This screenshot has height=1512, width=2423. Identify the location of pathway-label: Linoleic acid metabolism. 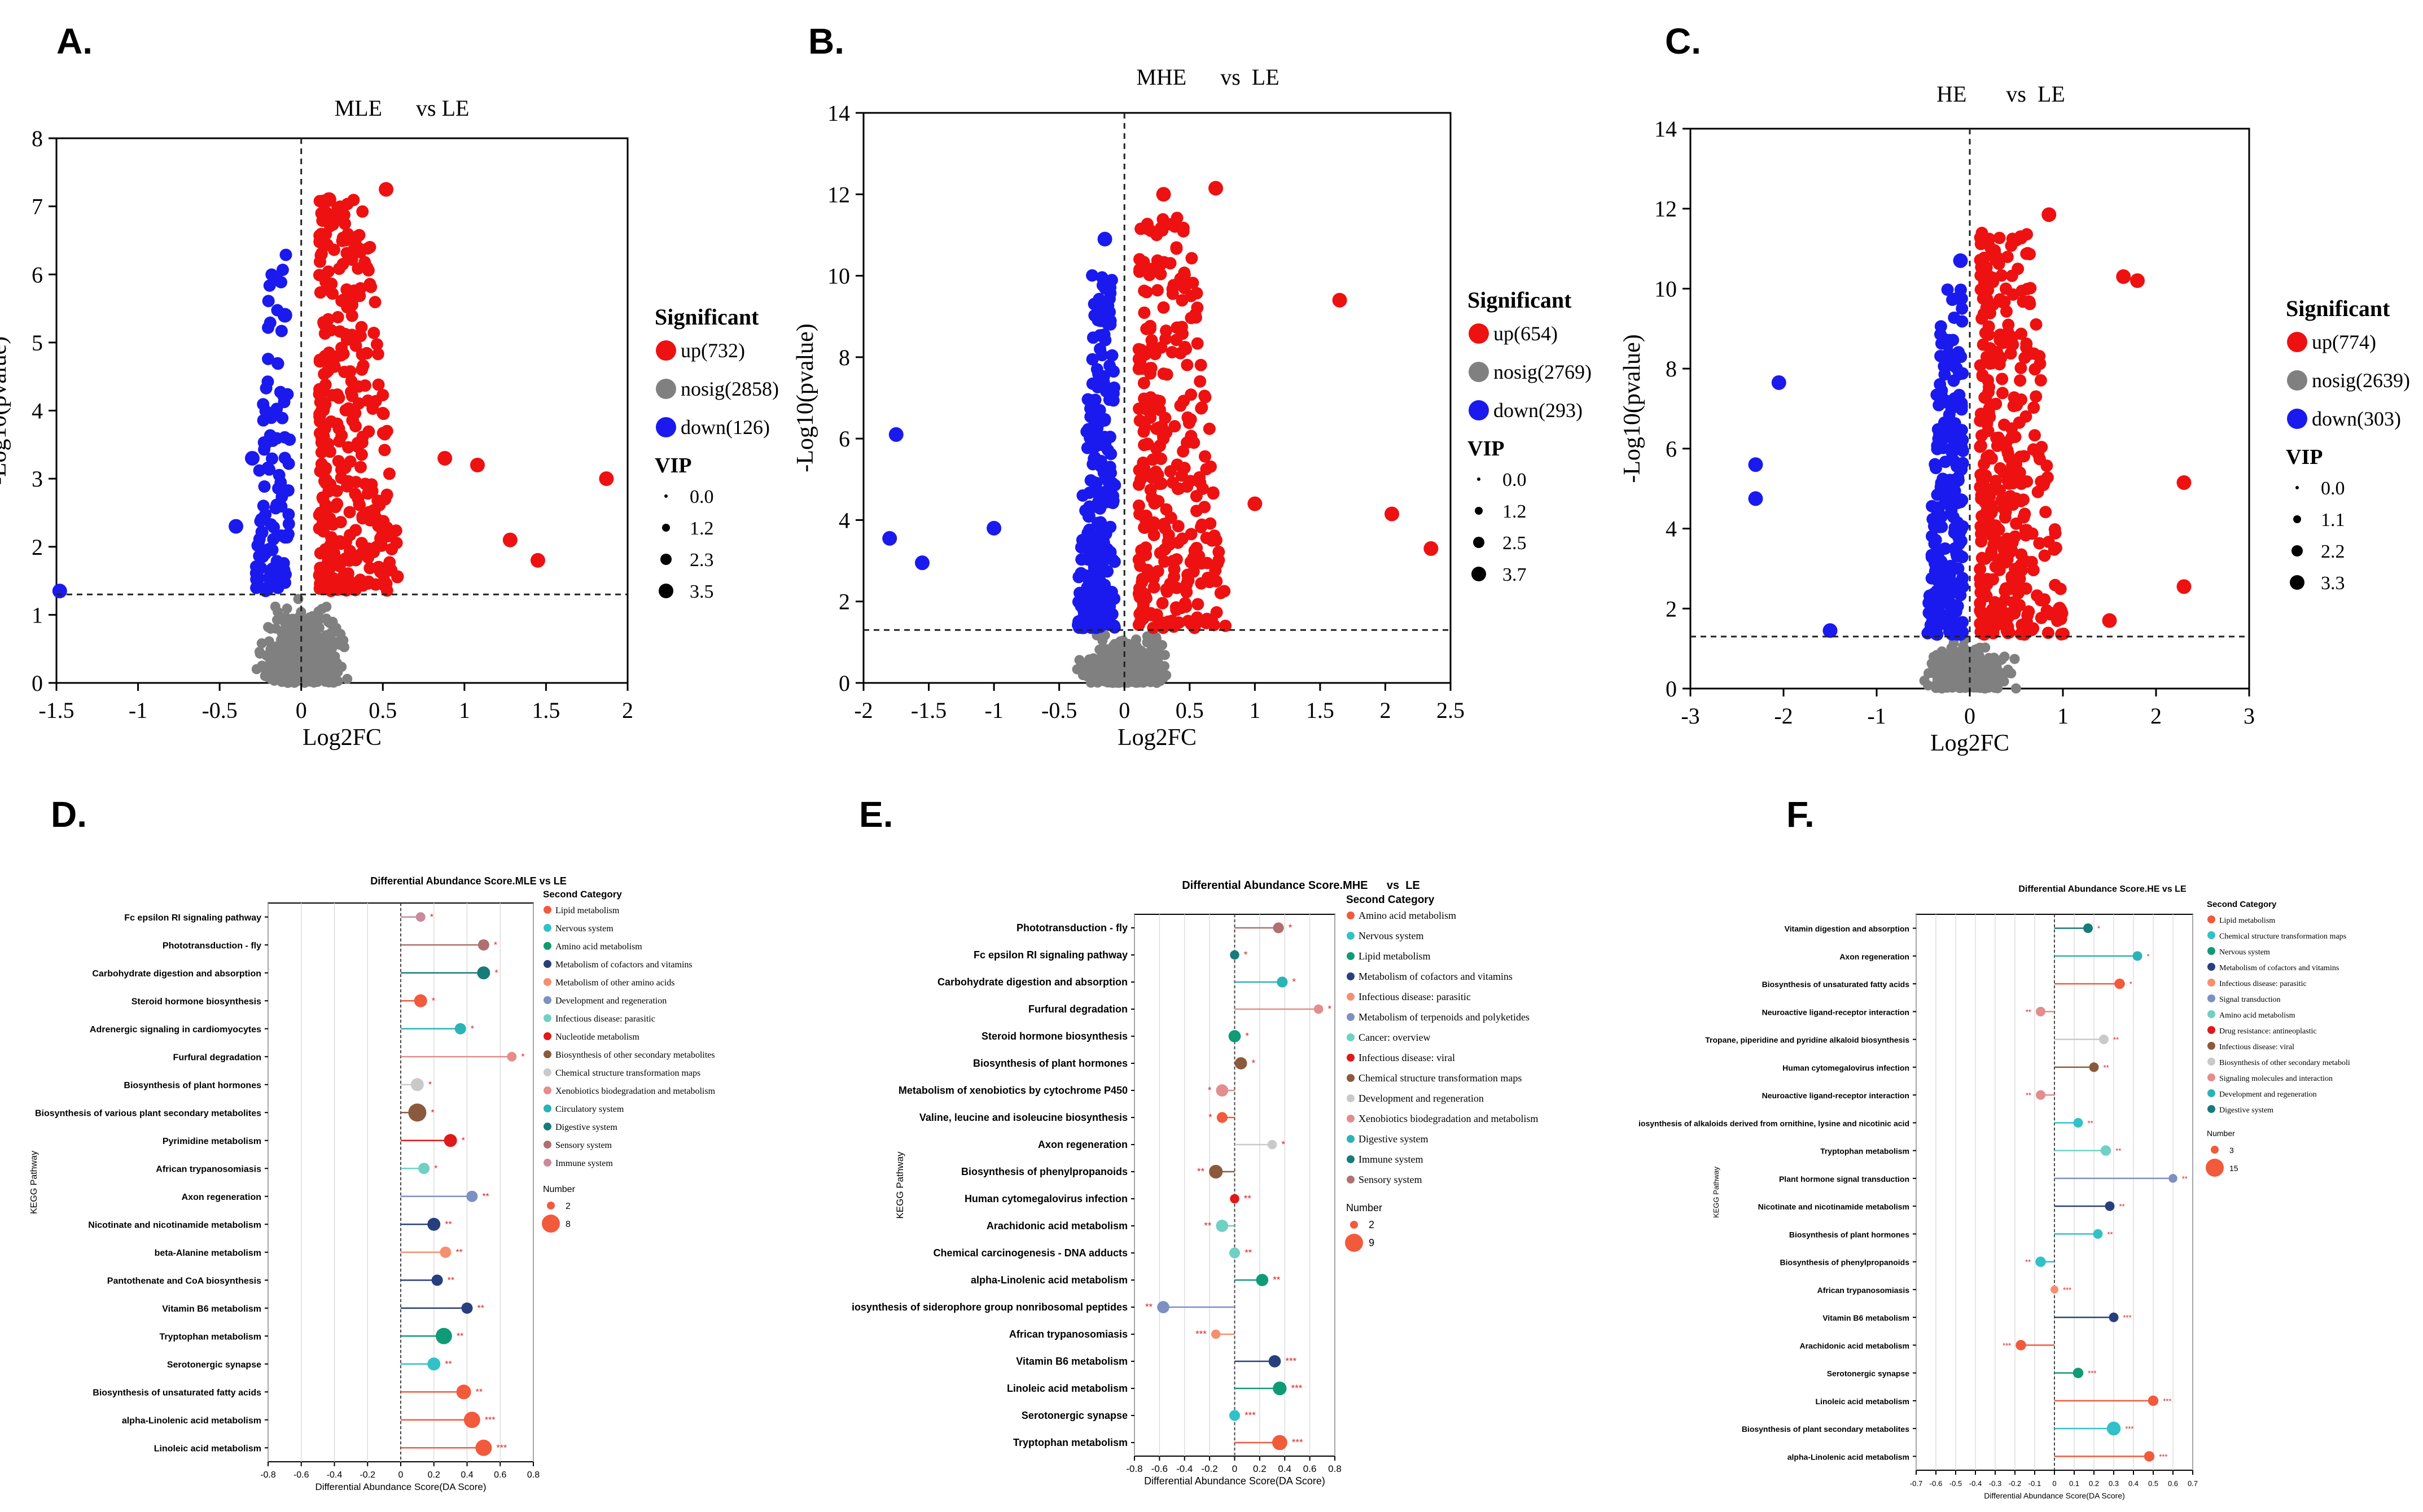
(1863, 1401).